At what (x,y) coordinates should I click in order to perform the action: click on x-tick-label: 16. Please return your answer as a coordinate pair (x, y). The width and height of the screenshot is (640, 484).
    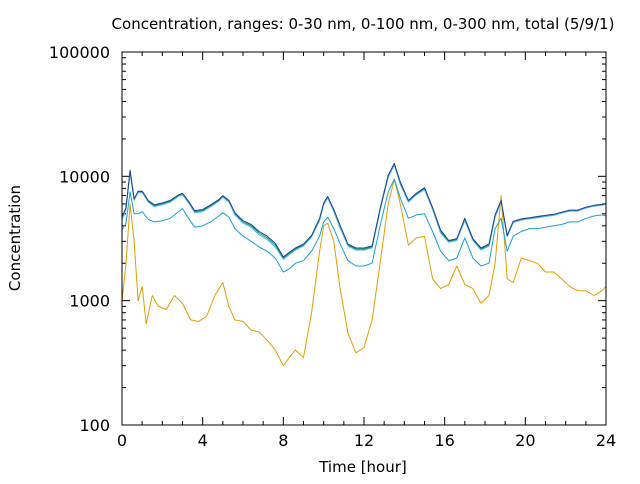
    Looking at the image, I should click on (444, 440).